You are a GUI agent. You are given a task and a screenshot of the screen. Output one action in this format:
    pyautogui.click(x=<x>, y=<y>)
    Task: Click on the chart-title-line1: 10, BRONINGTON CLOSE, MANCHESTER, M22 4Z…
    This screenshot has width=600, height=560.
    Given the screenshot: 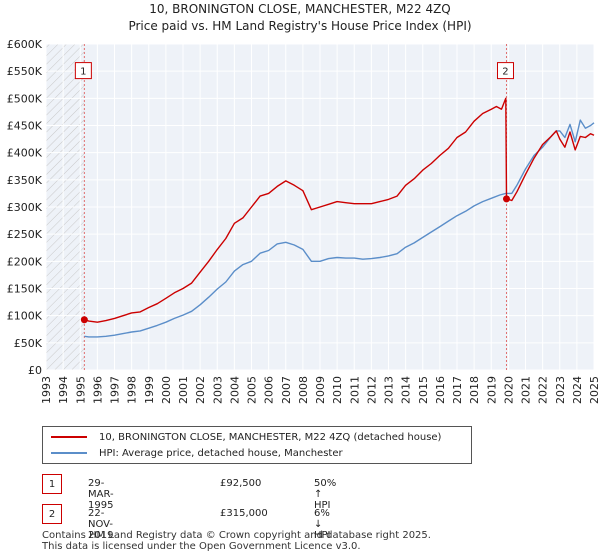 What is the action you would take?
    pyautogui.click(x=300, y=9)
    